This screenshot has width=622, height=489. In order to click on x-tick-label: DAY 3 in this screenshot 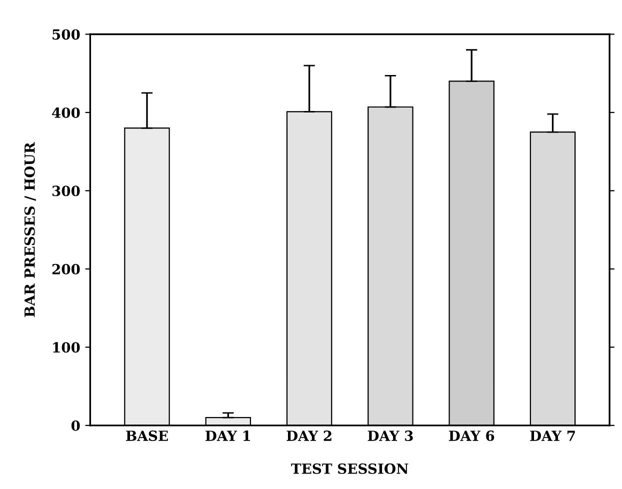, I will do `click(390, 436)`.